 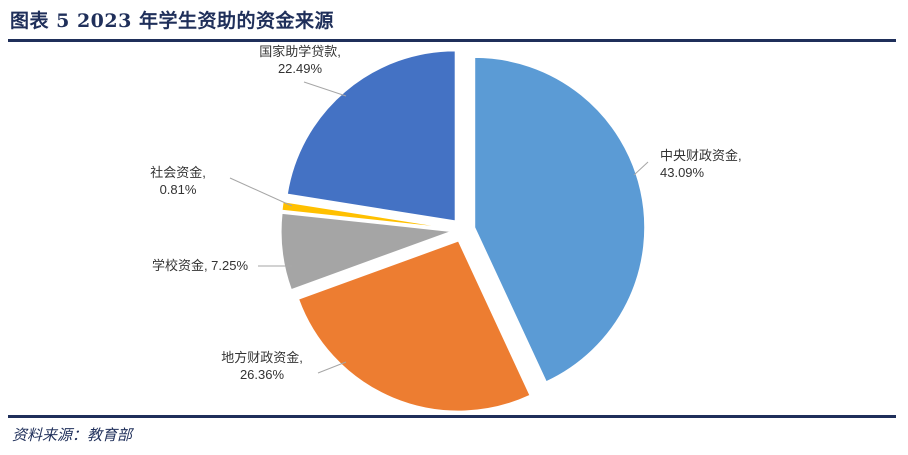 I want to click on top-rule, so click(x=452, y=40).